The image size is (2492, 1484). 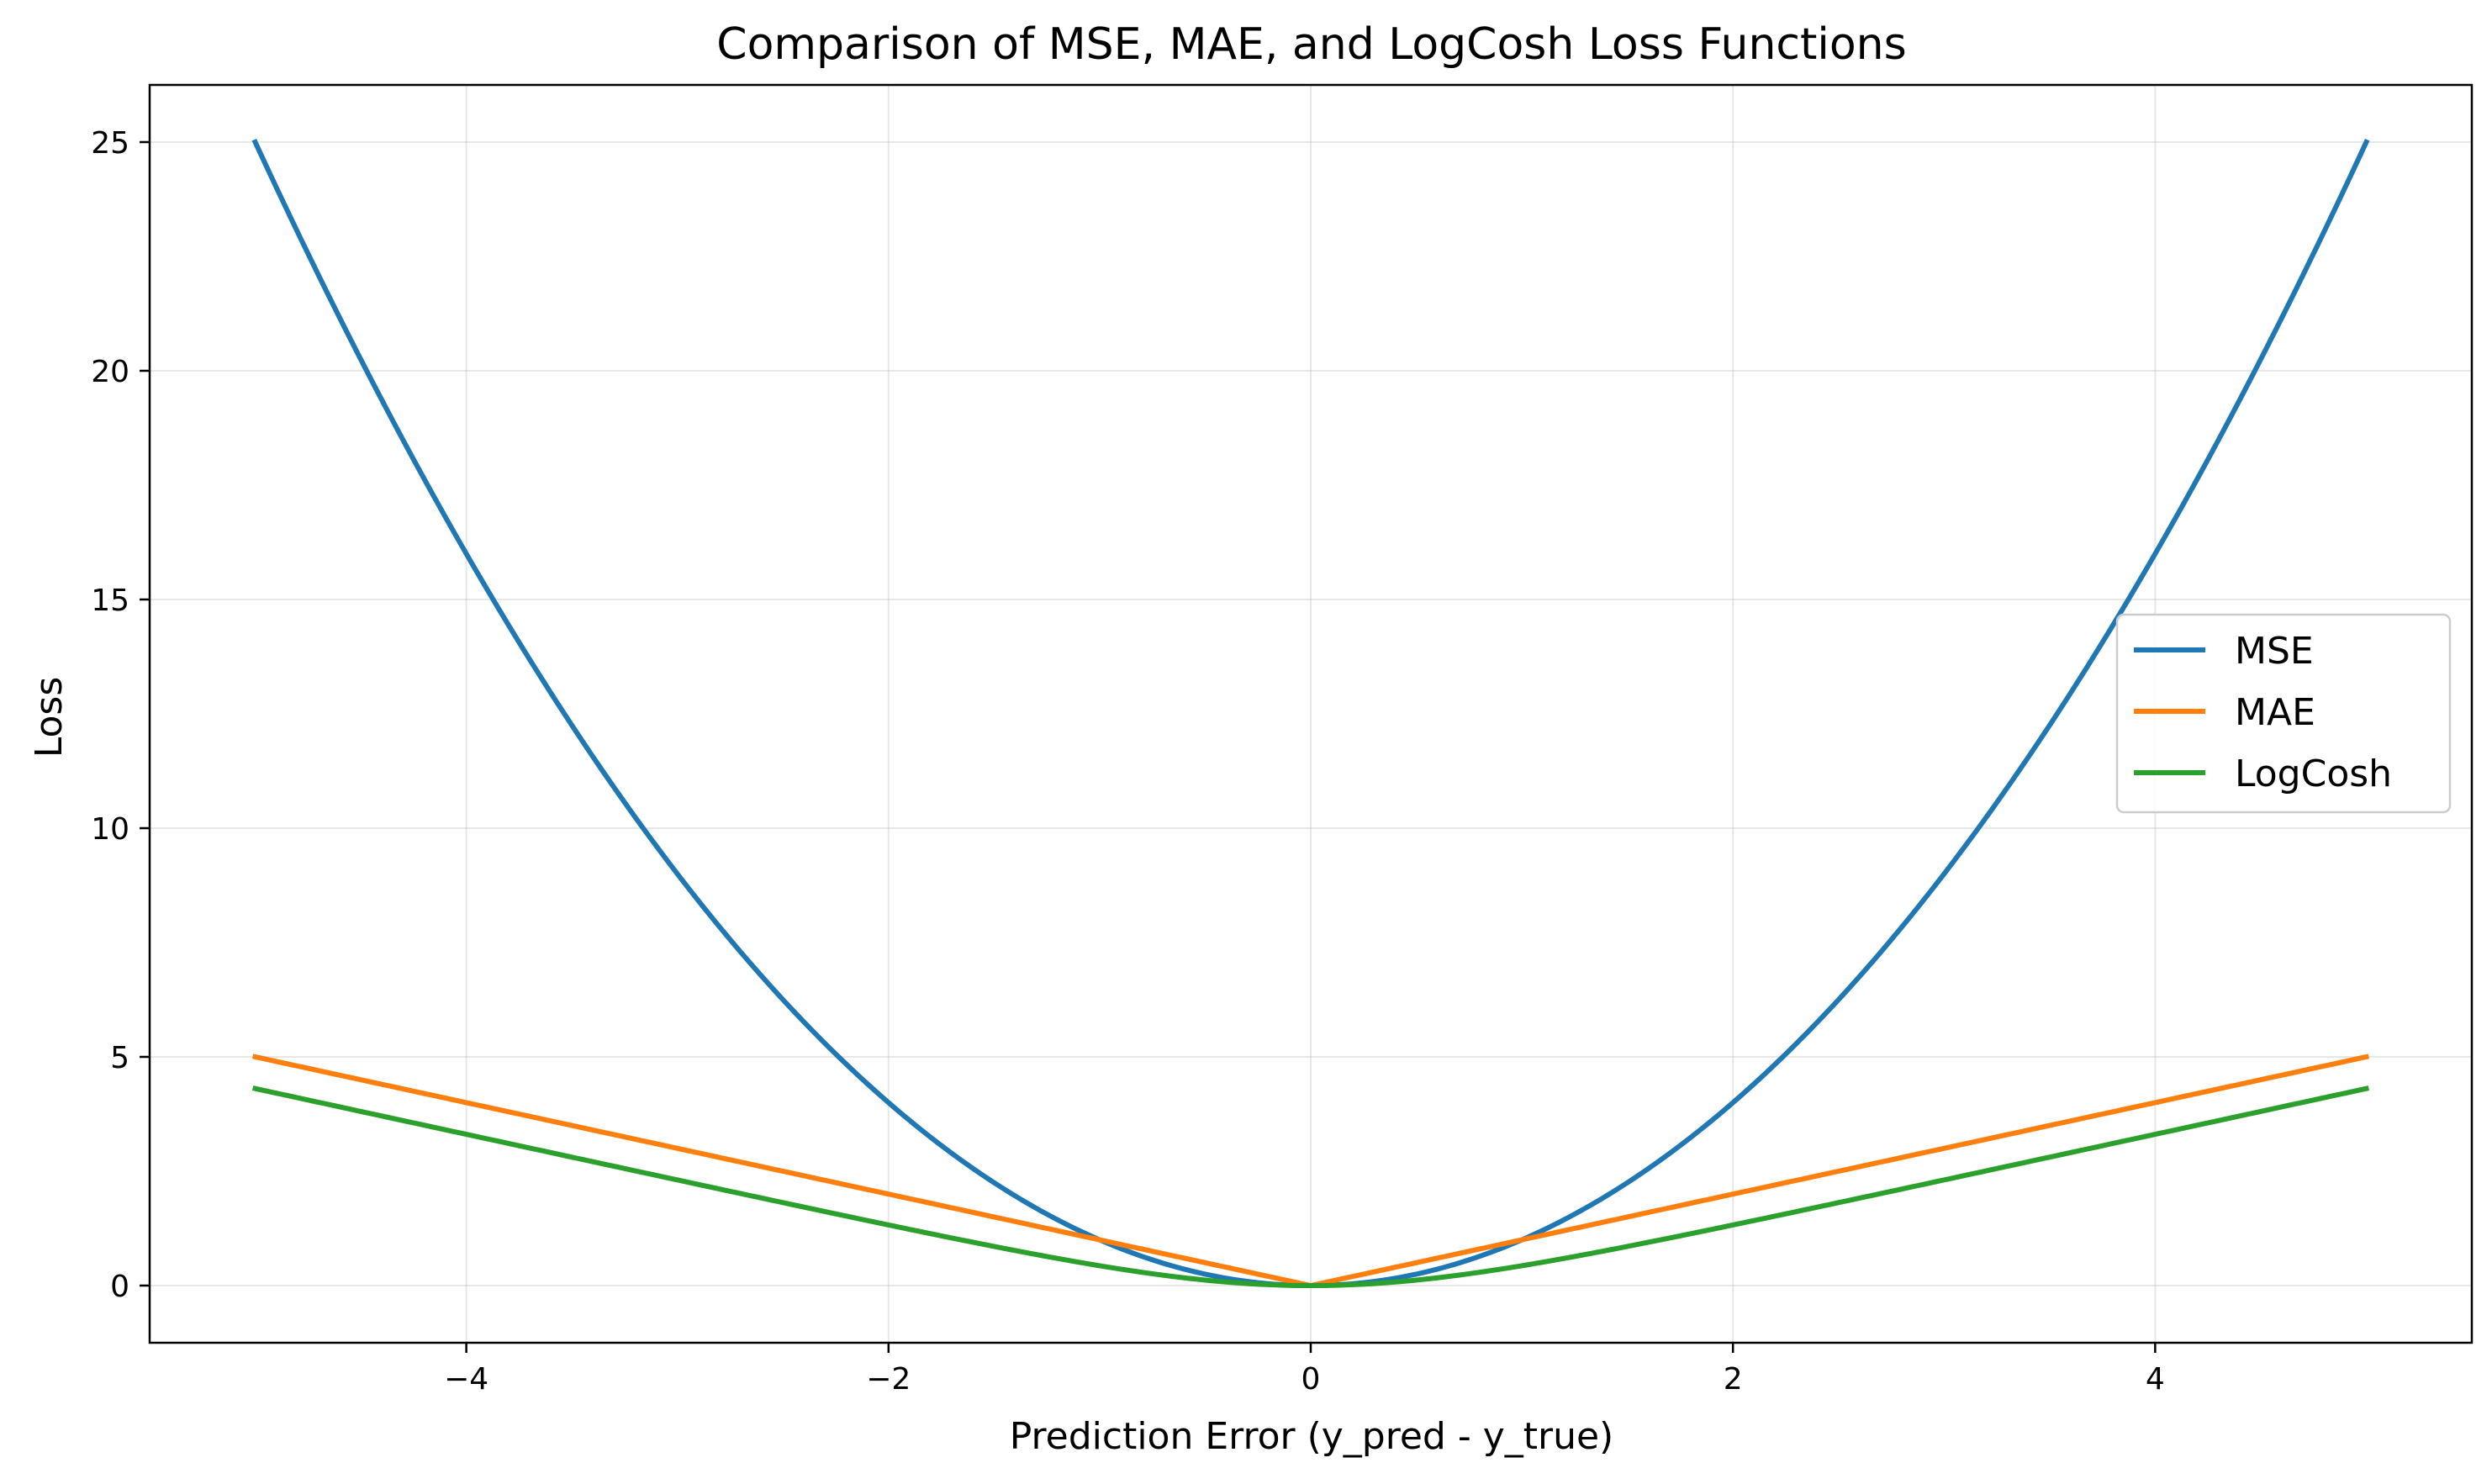 What do you see at coordinates (2275, 712) in the screenshot?
I see `legend-label-mae: MAE` at bounding box center [2275, 712].